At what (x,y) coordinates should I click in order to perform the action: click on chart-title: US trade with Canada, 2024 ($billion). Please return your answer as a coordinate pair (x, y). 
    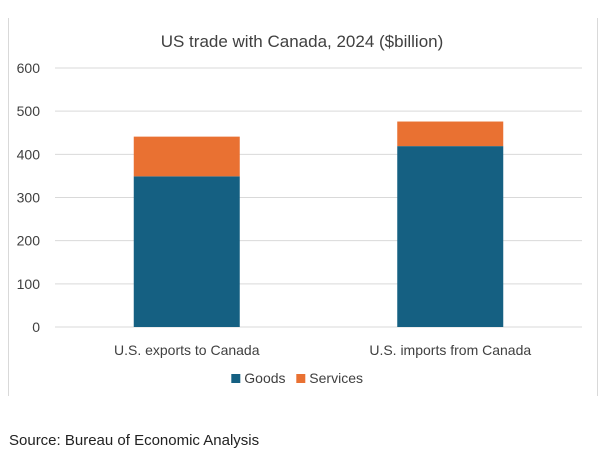
    Looking at the image, I should click on (302, 41).